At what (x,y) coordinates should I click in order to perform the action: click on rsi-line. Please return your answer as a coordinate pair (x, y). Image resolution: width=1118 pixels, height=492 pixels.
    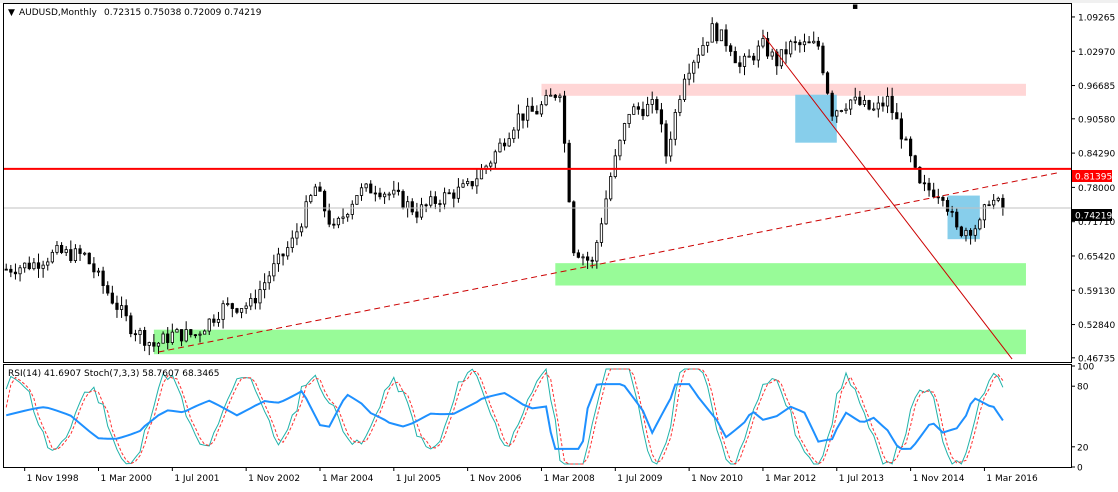
    Looking at the image, I should click on (504, 416).